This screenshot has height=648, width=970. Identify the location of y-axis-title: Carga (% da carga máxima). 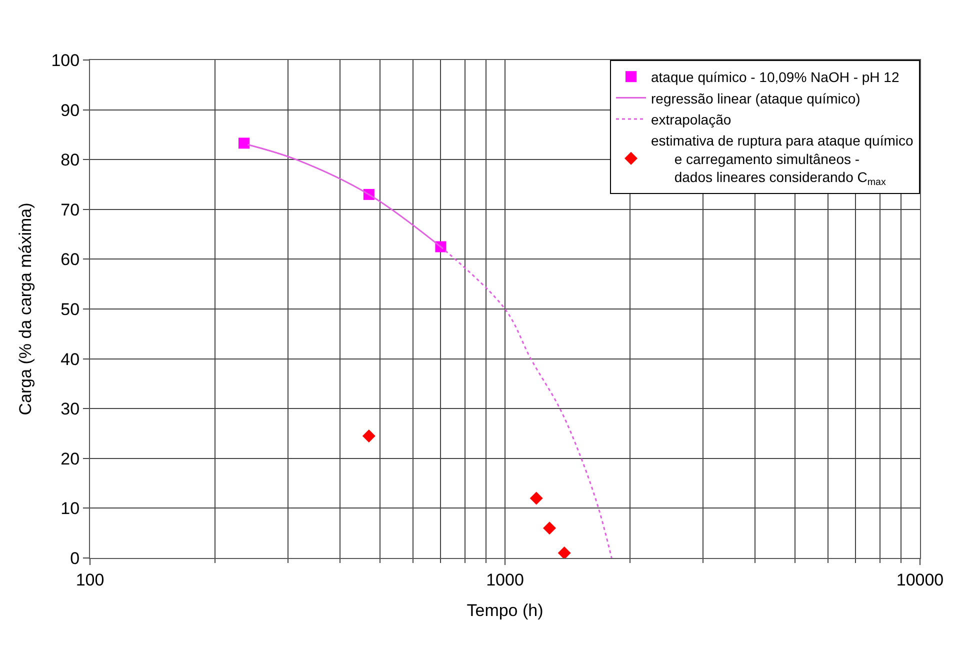
(25, 309).